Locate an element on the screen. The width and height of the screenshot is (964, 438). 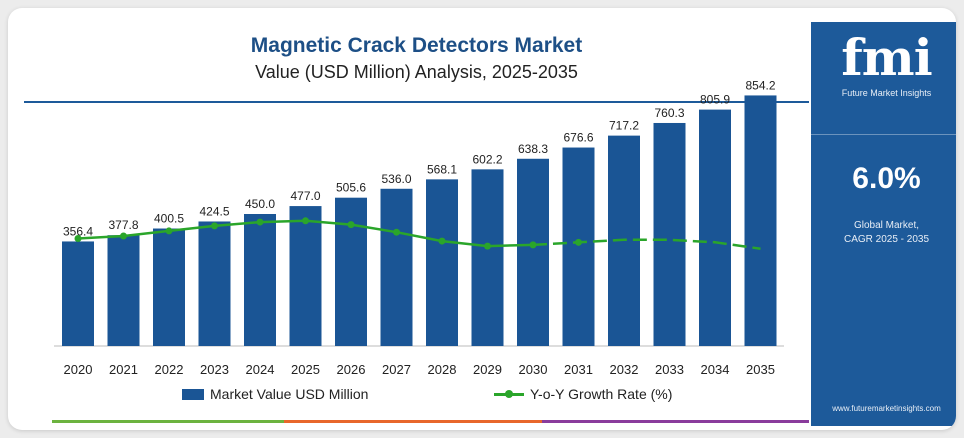
bar-2024 is located at coordinates (260, 280).